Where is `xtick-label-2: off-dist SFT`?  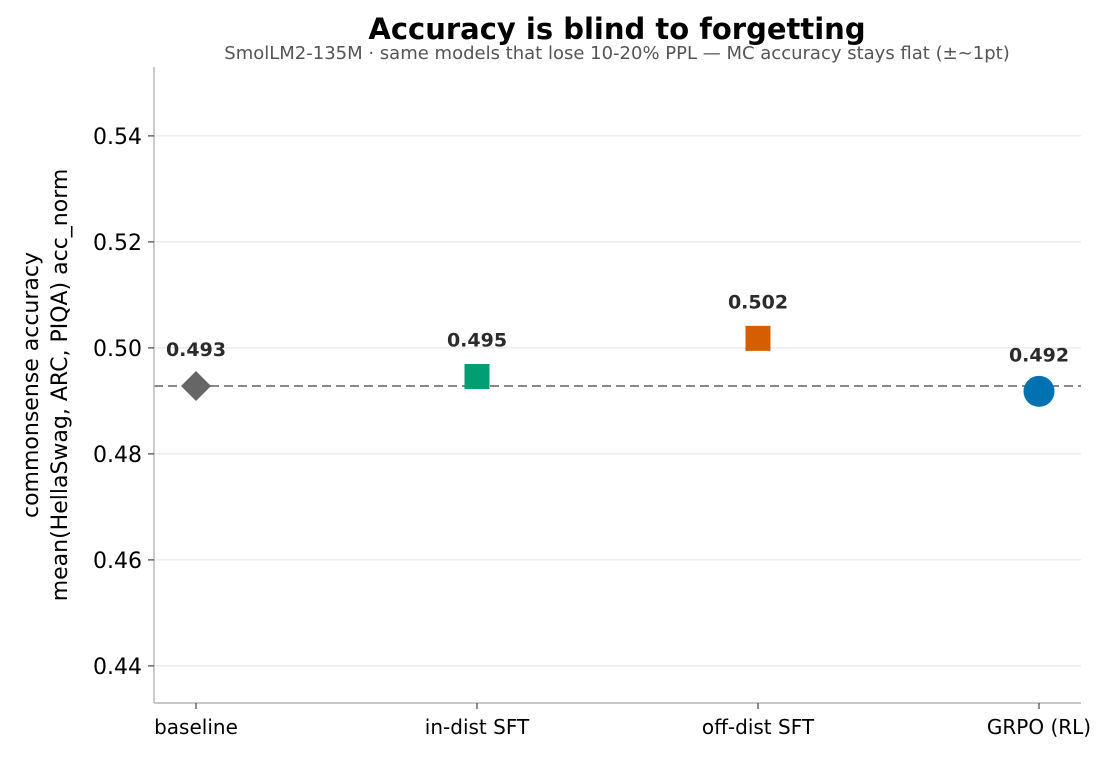 xtick-label-2: off-dist SFT is located at coordinates (758, 727).